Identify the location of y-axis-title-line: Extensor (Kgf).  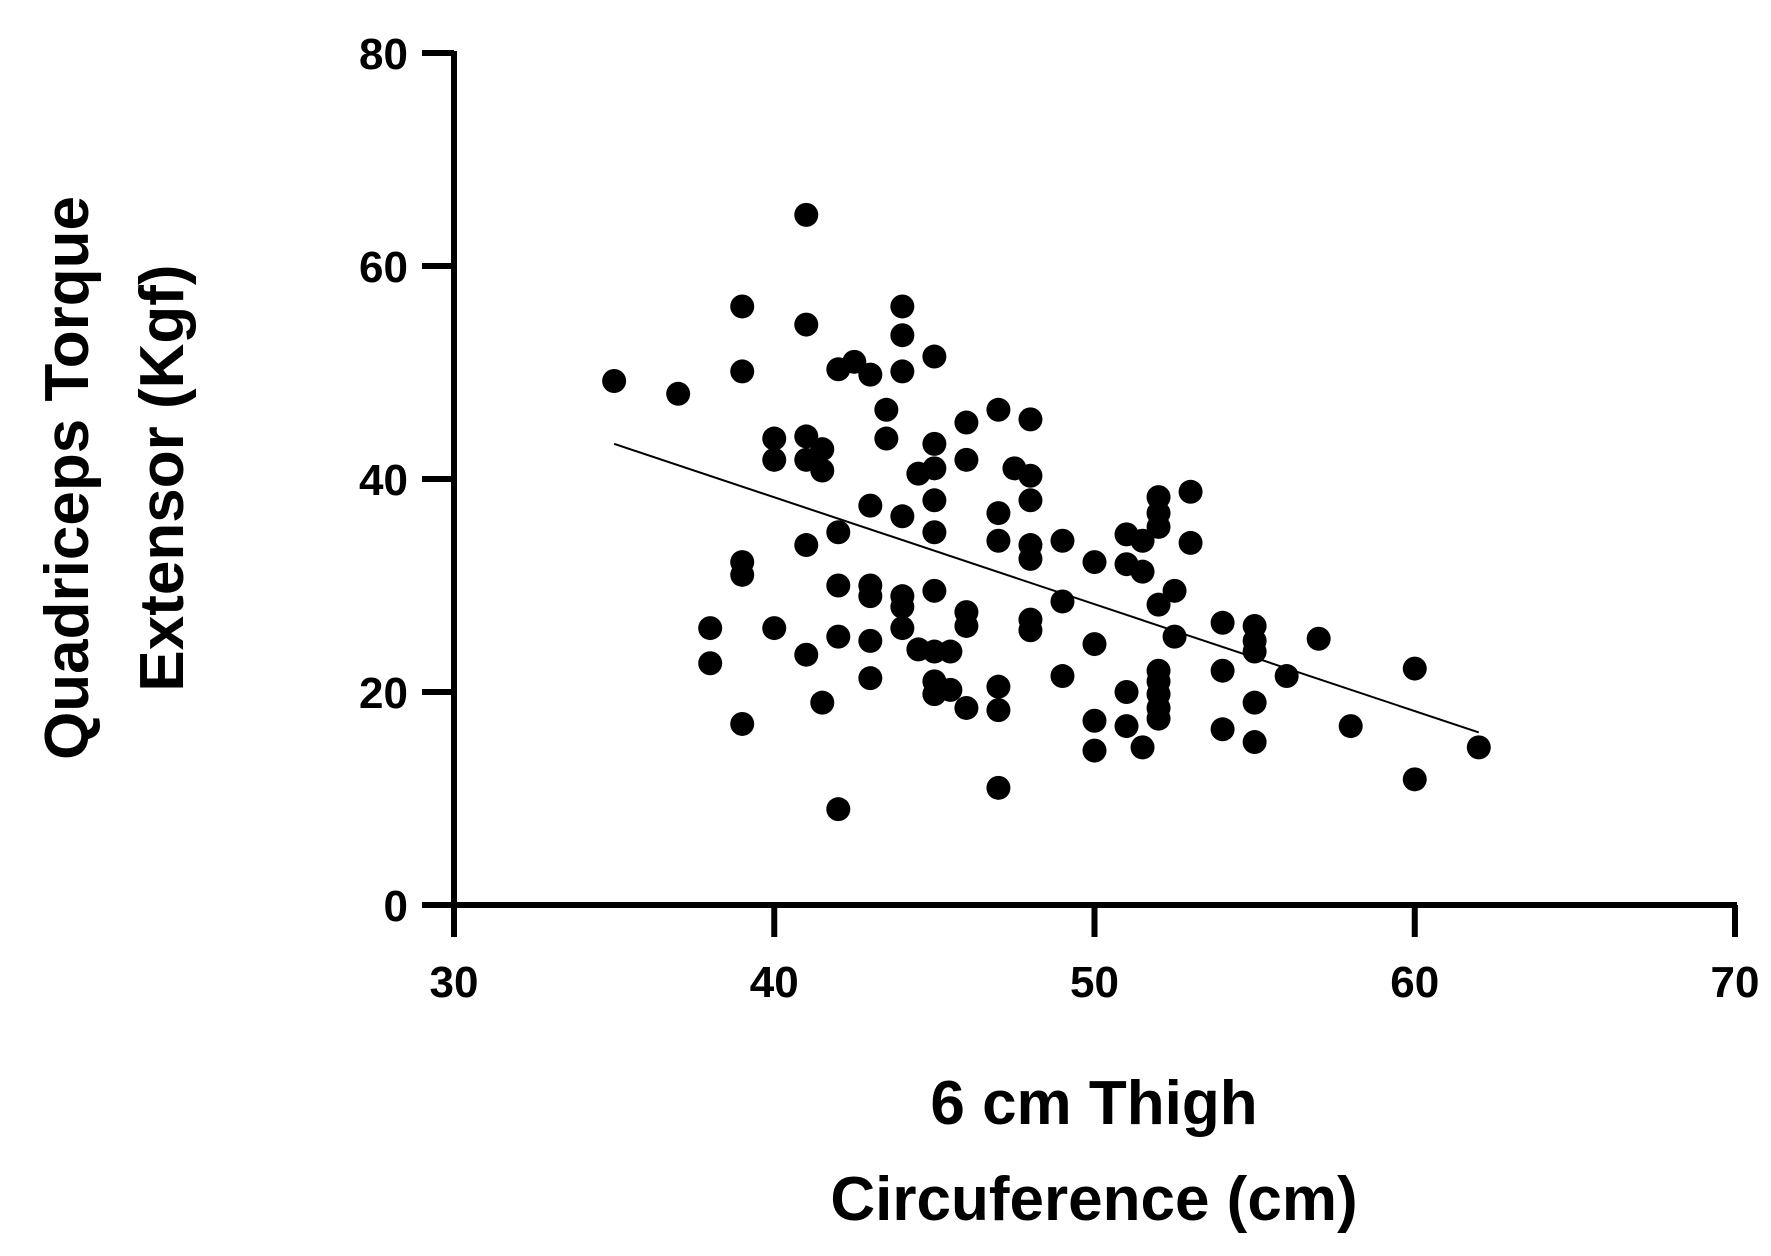
(162, 477).